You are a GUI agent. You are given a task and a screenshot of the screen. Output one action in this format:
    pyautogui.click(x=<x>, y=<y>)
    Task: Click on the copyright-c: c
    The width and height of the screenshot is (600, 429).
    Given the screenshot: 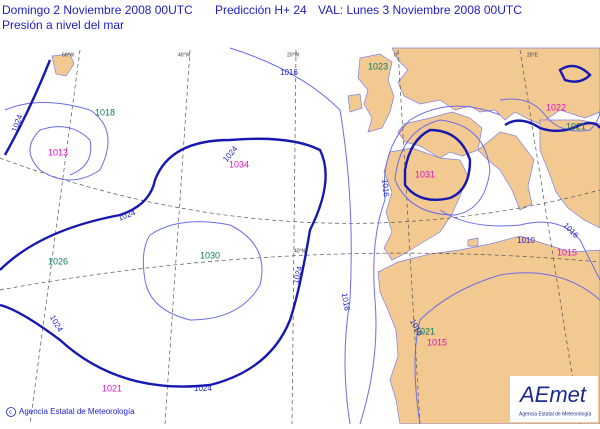 What is the action you would take?
    pyautogui.click(x=10, y=413)
    